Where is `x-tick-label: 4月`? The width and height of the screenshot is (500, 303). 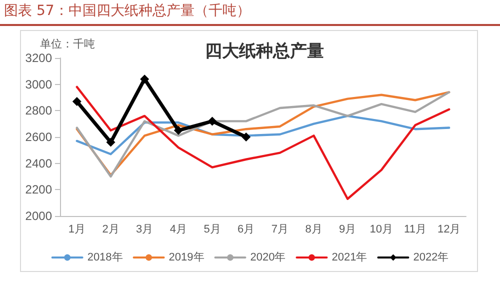 x-tick-label: 4月 is located at coordinates (178, 230).